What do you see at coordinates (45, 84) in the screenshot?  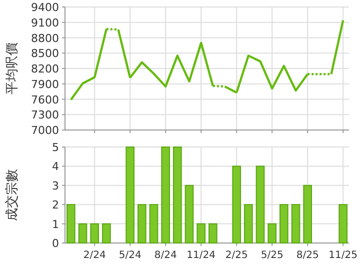 I see `y-tick-label: 7900` at bounding box center [45, 84].